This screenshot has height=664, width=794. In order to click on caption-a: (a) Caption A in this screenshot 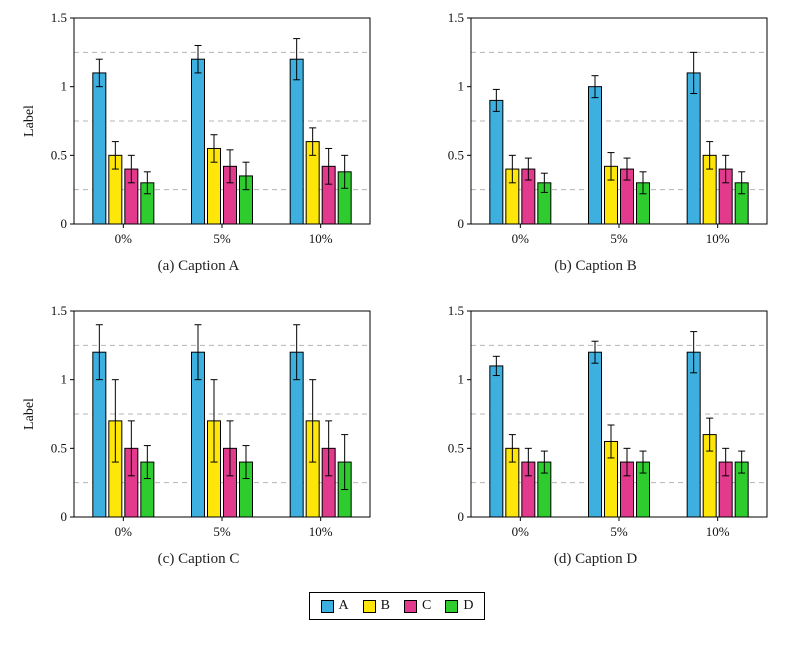, I will do `click(198, 266)`.